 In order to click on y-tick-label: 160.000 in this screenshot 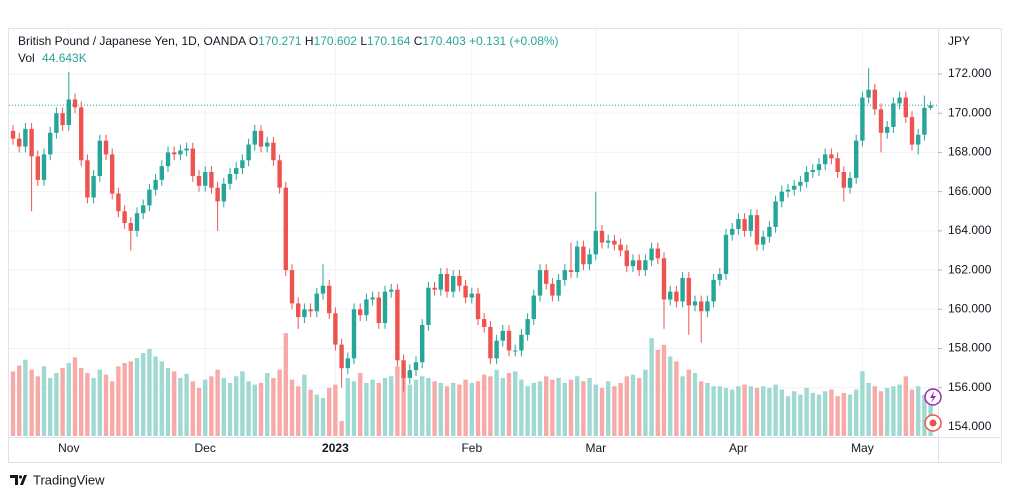, I will do `click(970, 308)`.